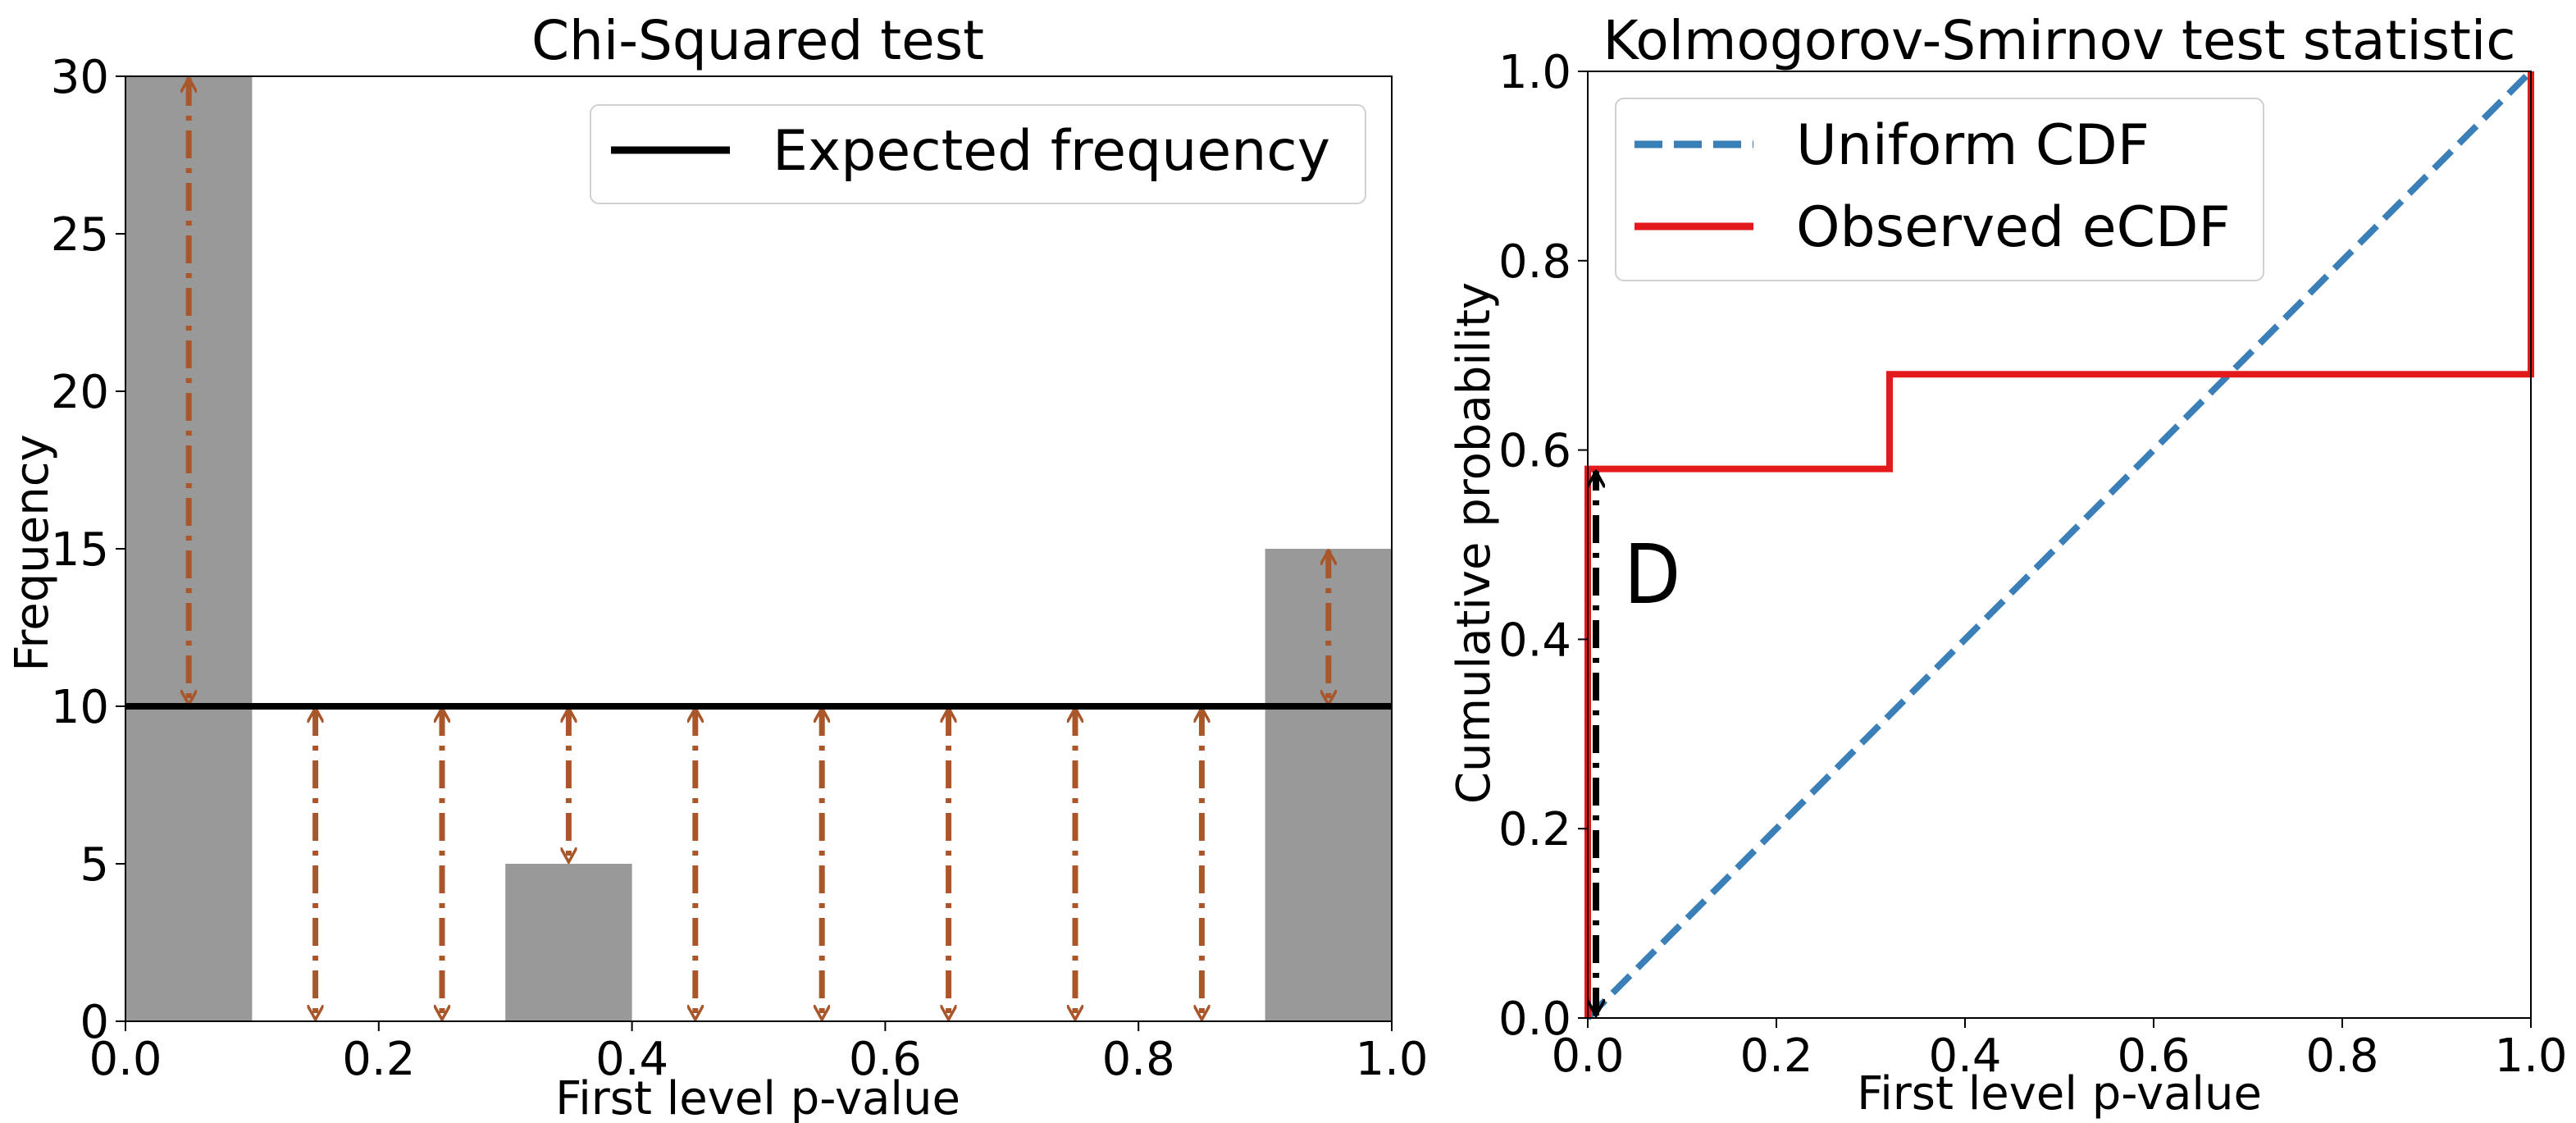 This screenshot has height=1123, width=2576. Describe the element at coordinates (1534, 829) in the screenshot. I see `y-tick-label: 0.2` at that location.